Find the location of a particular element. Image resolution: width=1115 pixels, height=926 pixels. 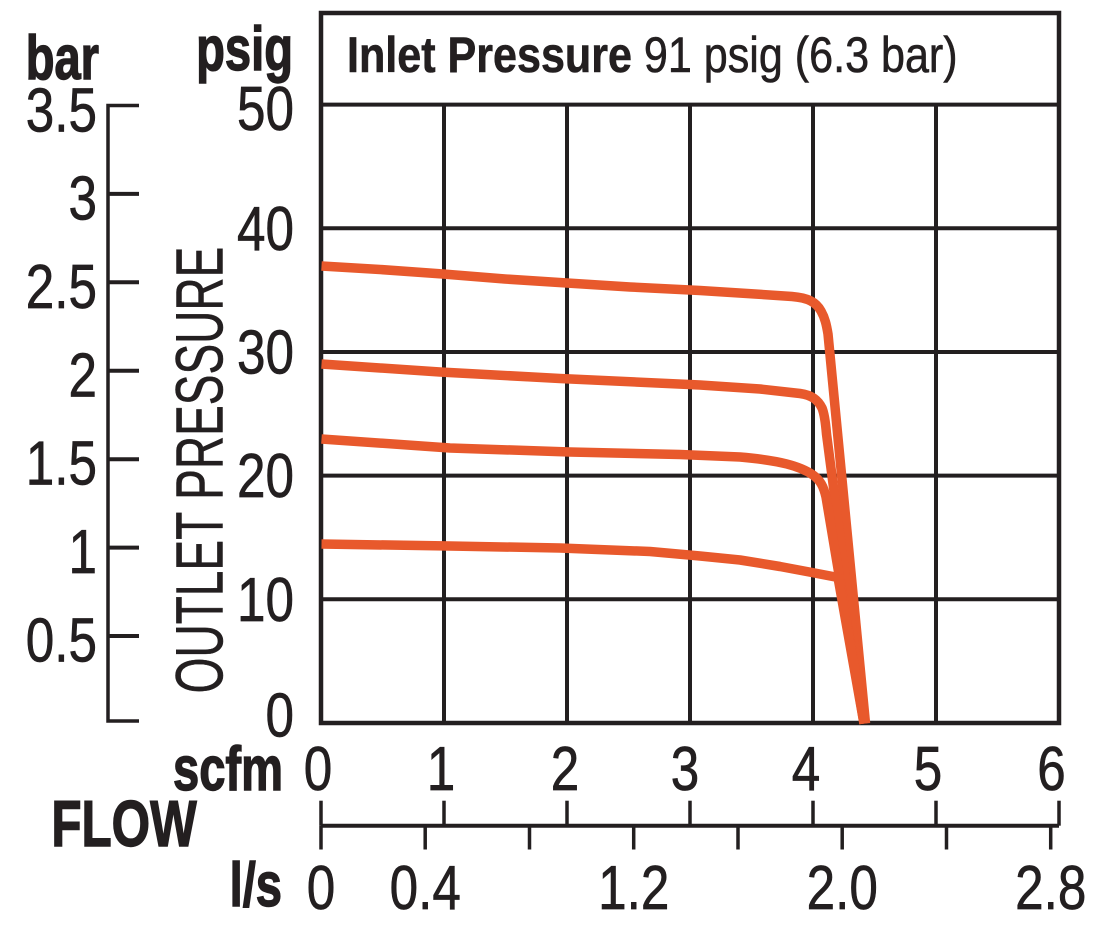

svg-text: 20 is located at coordinates (265, 476).